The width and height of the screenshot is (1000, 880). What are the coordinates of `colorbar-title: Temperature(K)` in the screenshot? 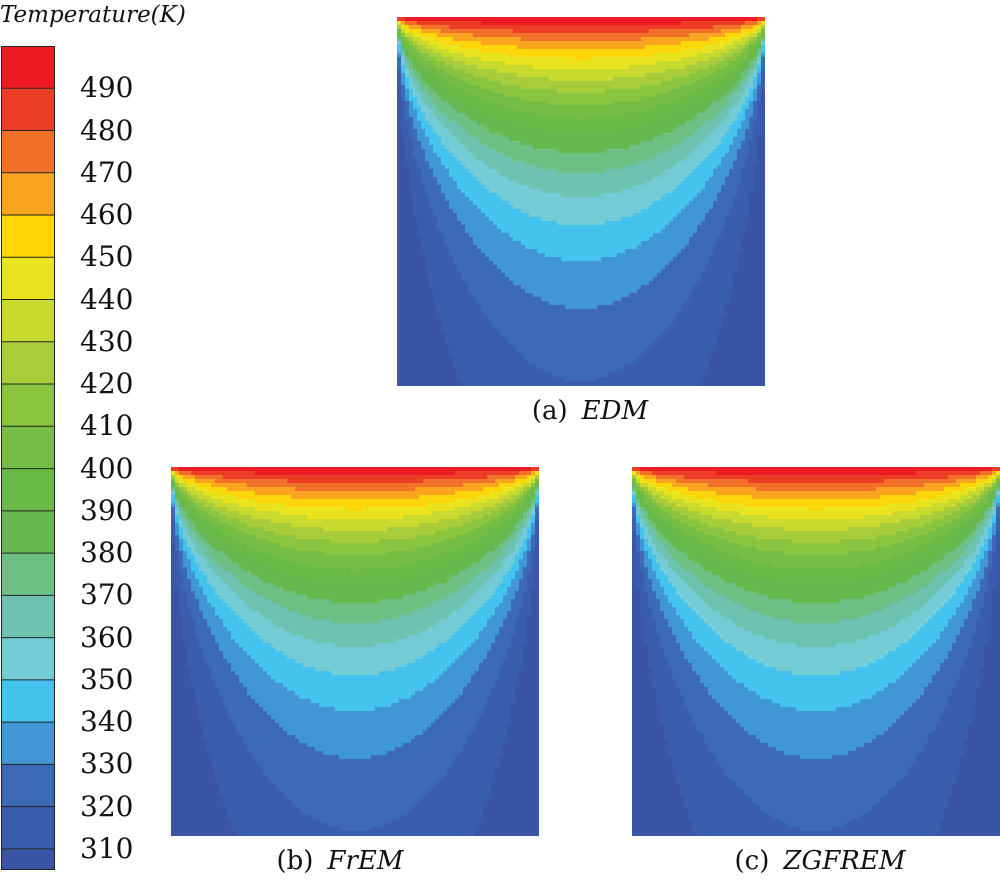 It's located at (93, 15).